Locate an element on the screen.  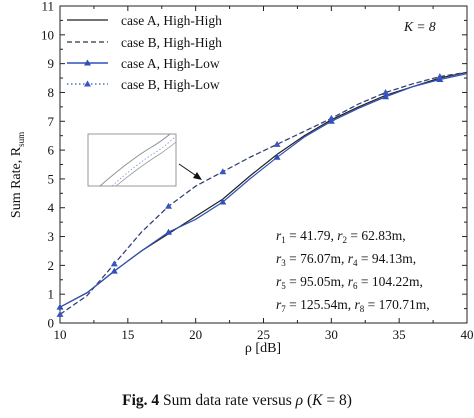
y-tick-label: 7 is located at coordinates (51, 121).